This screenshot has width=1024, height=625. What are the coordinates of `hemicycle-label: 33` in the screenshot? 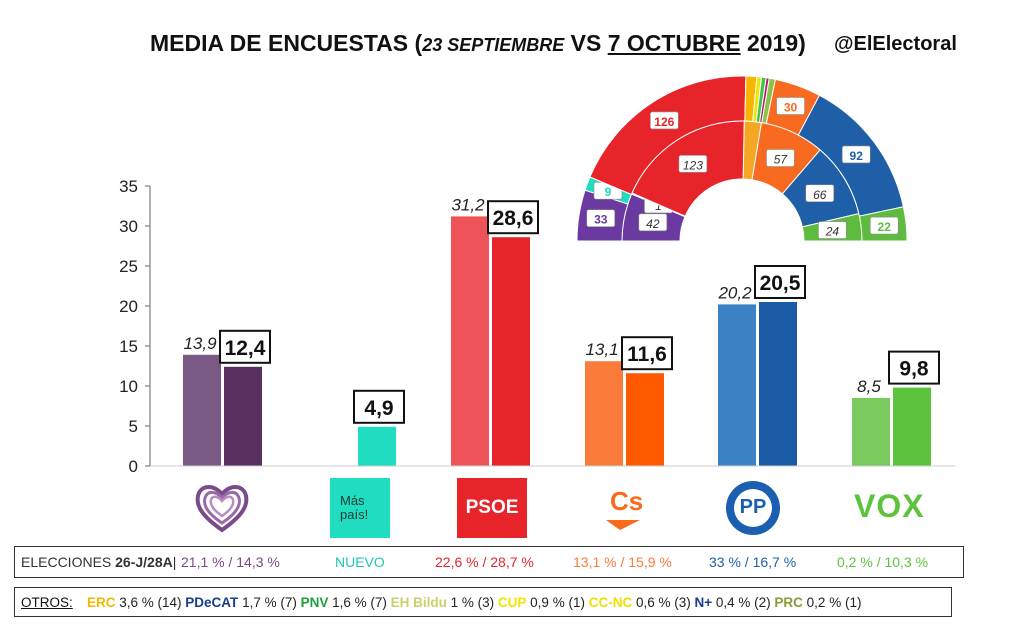 It's located at (601, 220).